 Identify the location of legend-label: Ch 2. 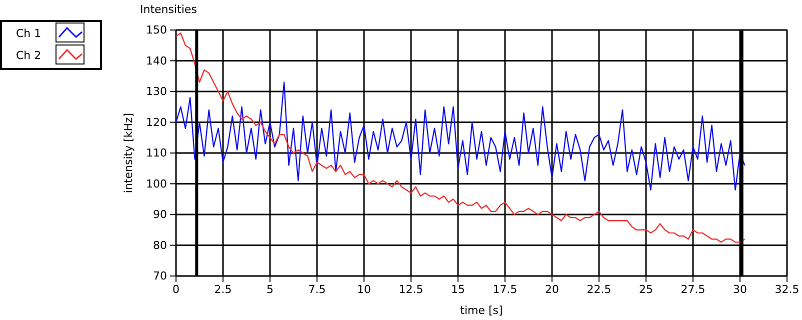
(29, 55).